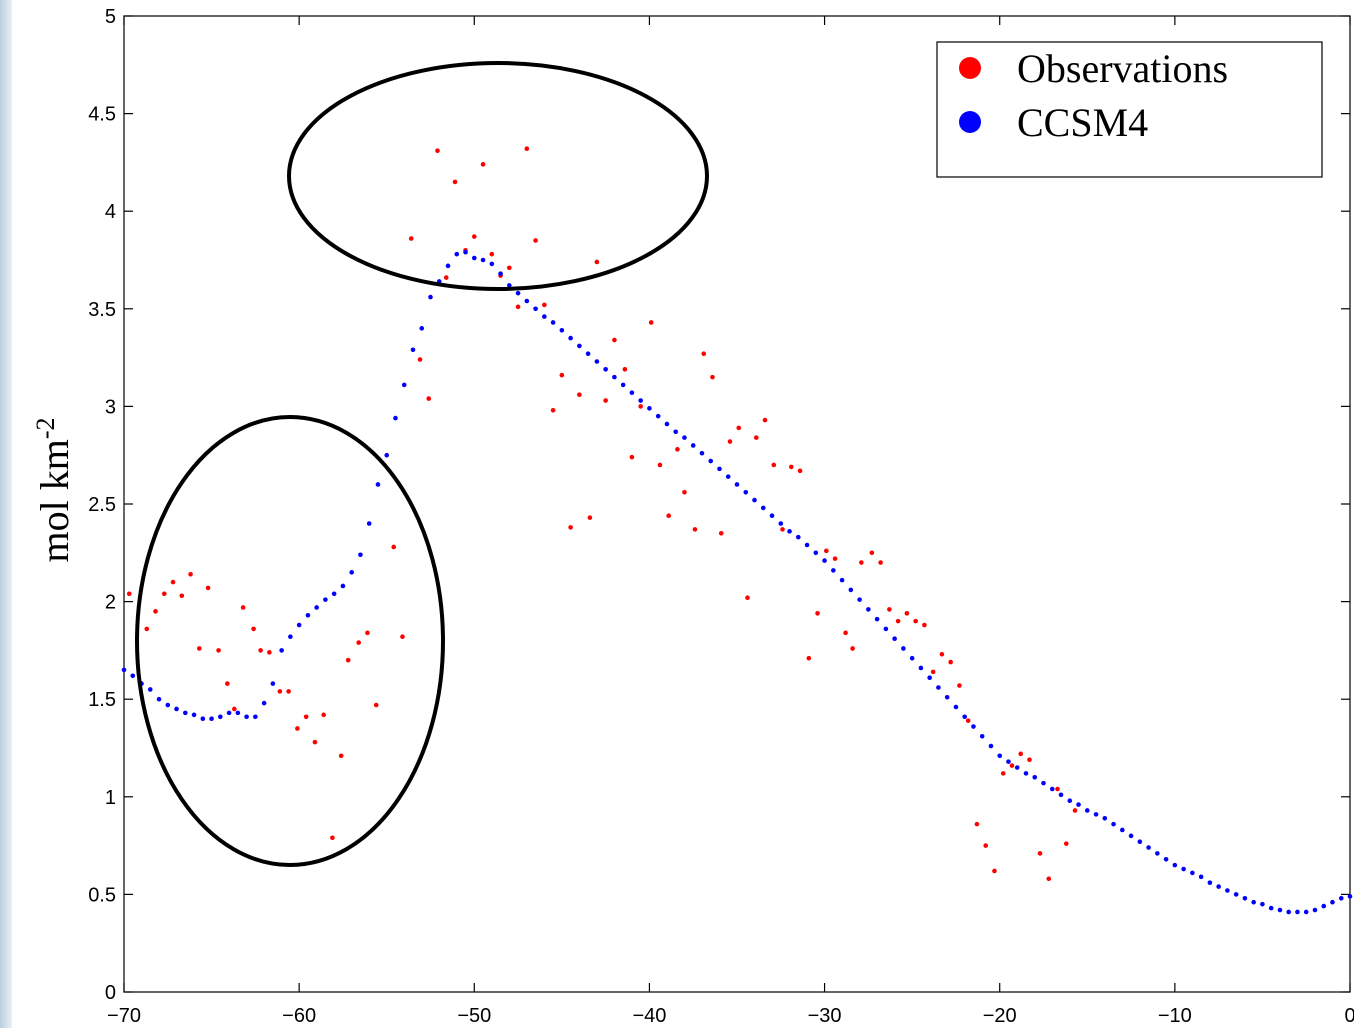  Describe the element at coordinates (45, 428) in the screenshot. I see `y-axis-label-superscript: -2` at that location.